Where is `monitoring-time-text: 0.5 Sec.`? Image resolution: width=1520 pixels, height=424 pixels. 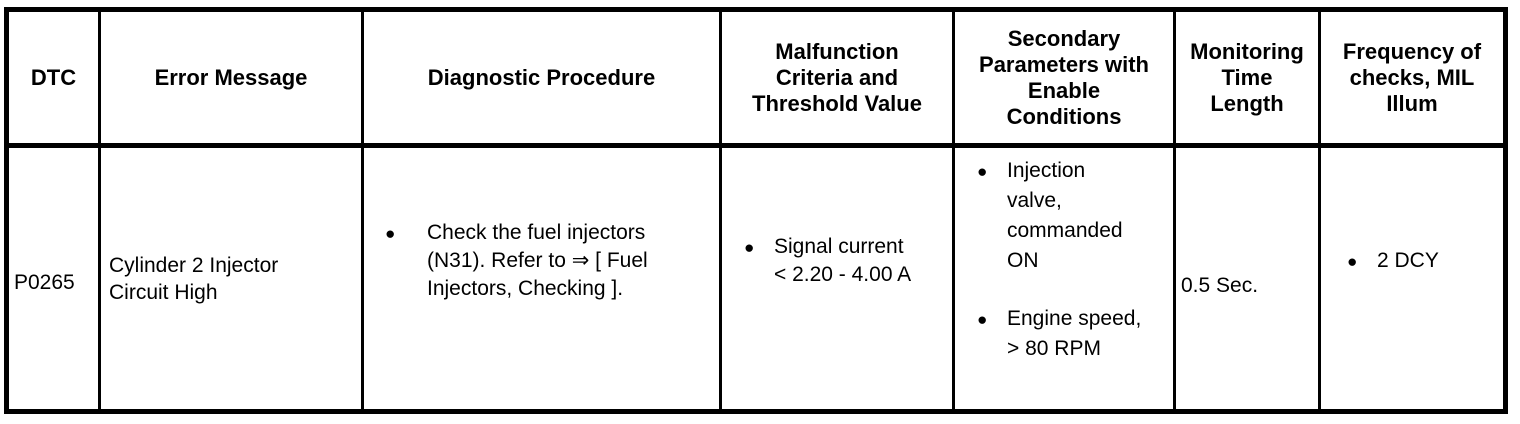 monitoring-time-text: 0.5 Sec. is located at coordinates (1220, 285).